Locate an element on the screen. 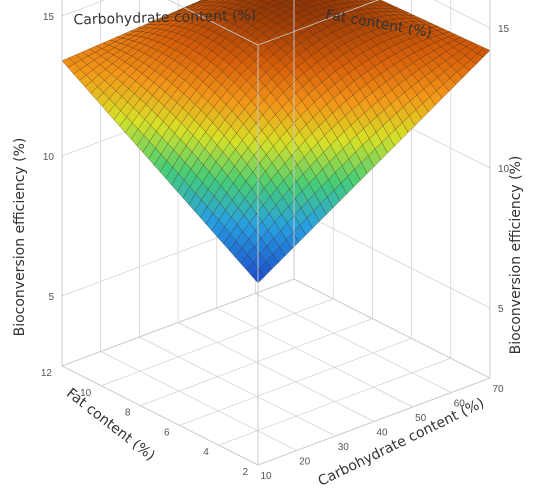 The height and width of the screenshot is (500, 550). y-tick-label: 8 is located at coordinates (128, 413).